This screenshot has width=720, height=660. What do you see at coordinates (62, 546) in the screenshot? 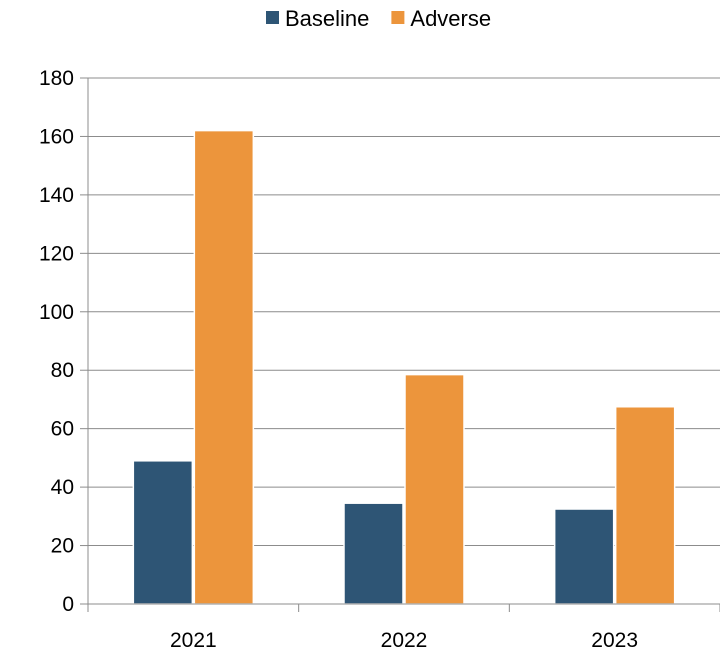
I see `y-tick-label: 20` at bounding box center [62, 546].